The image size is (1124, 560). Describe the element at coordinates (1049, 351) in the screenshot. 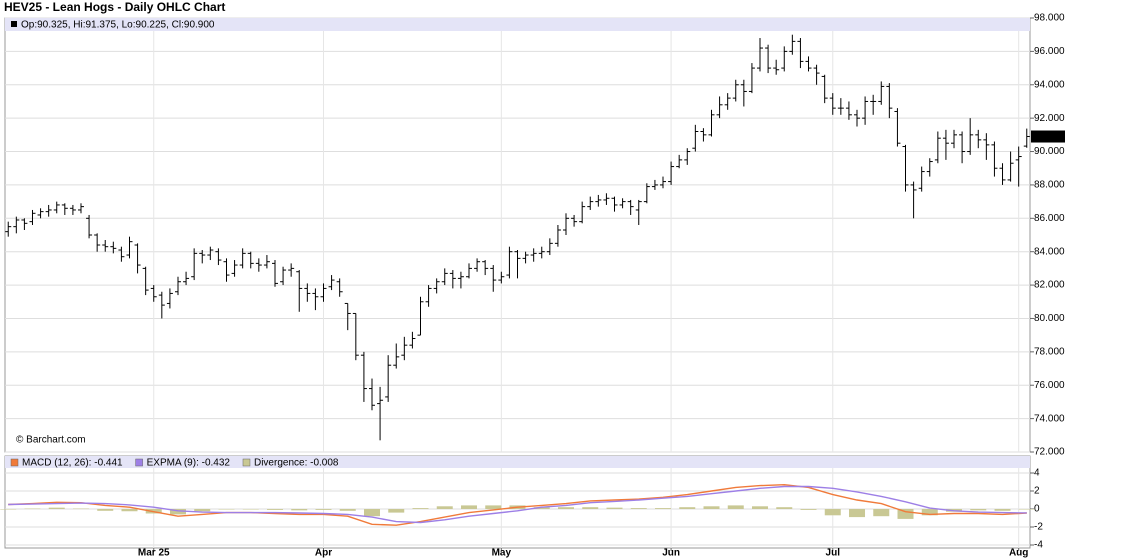

I see `y-tick-label: 78.000` at that location.